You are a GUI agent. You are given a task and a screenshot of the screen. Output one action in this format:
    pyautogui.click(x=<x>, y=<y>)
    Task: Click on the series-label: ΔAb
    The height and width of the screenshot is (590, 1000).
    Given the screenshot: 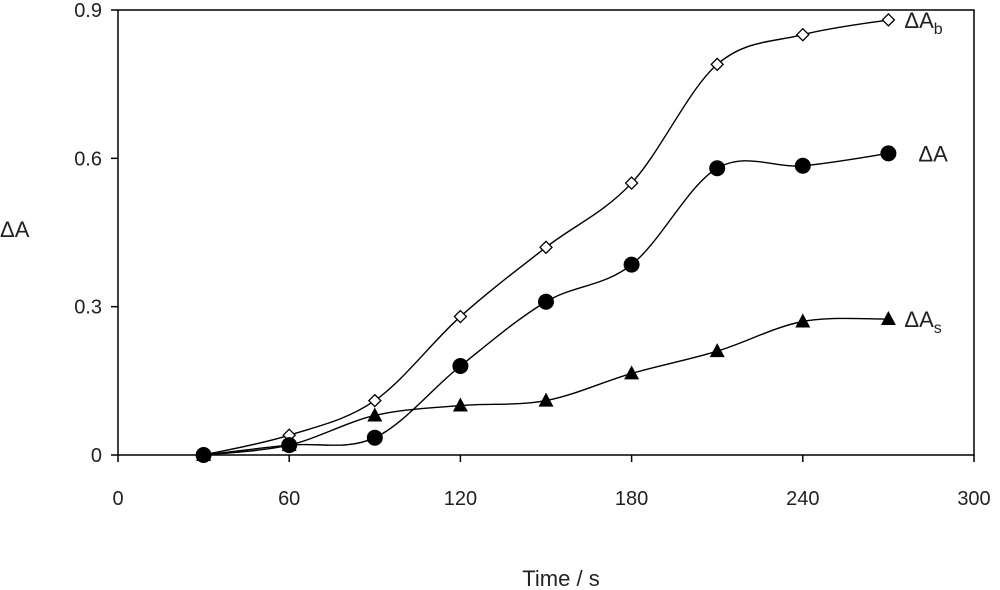 What is the action you would take?
    pyautogui.click(x=923, y=23)
    